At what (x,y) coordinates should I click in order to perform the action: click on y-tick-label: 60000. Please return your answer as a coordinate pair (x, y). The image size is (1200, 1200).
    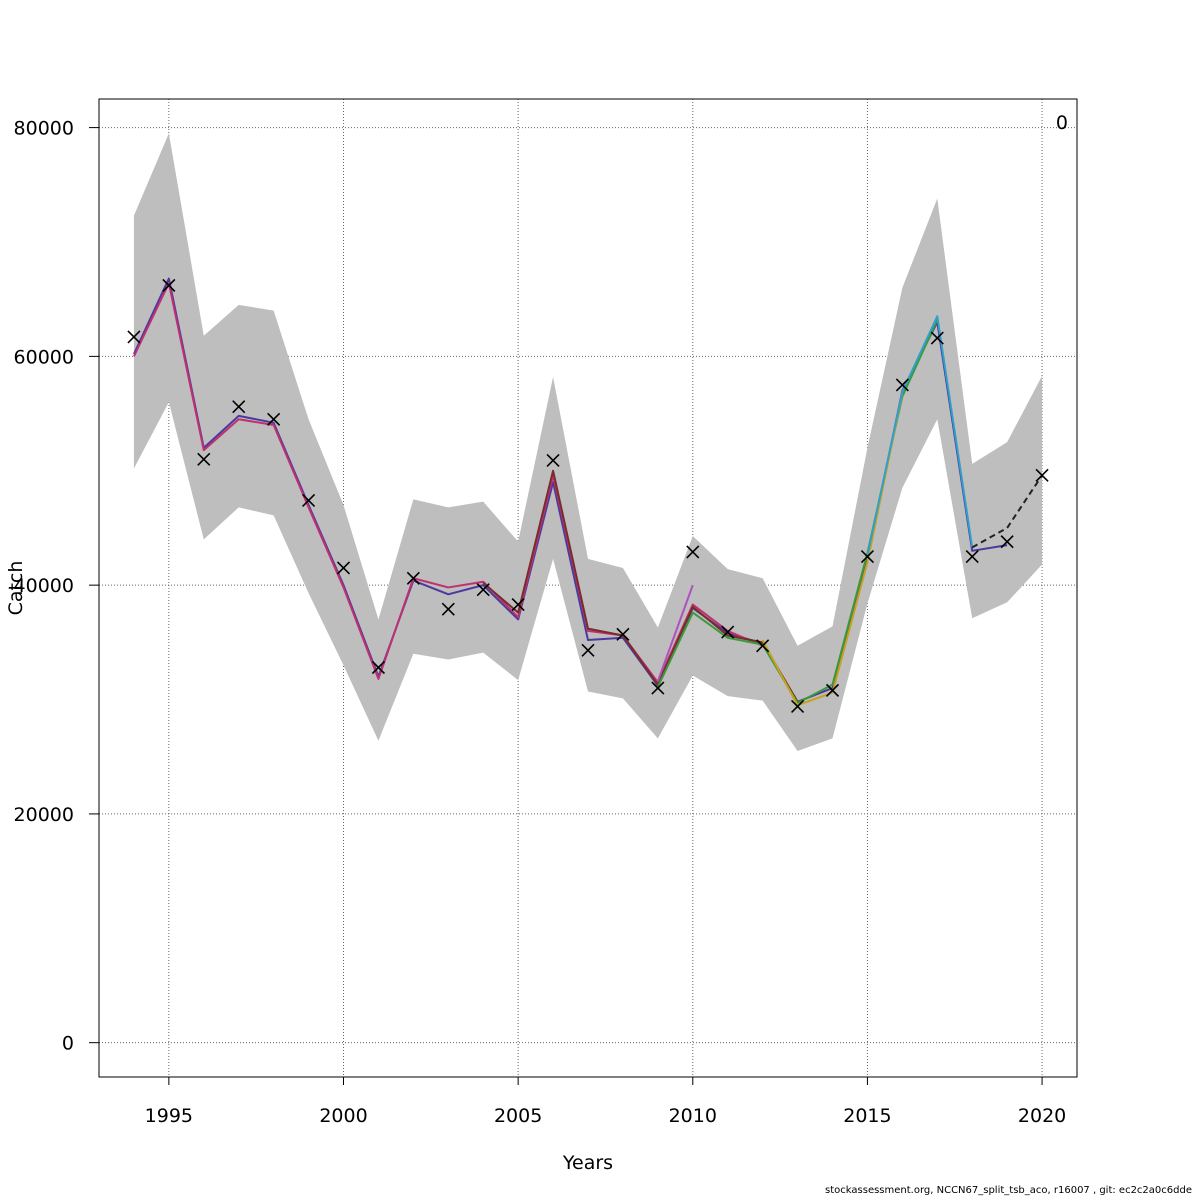
    Looking at the image, I should click on (44, 357).